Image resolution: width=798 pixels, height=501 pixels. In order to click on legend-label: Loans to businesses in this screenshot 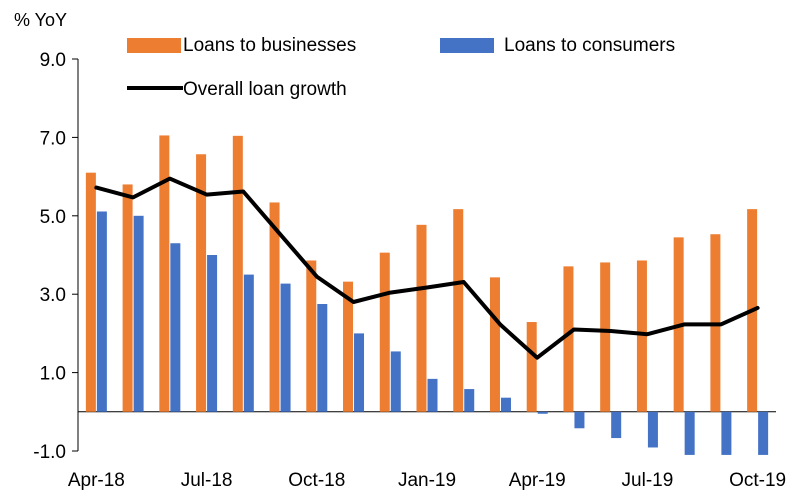, I will do `click(269, 45)`.